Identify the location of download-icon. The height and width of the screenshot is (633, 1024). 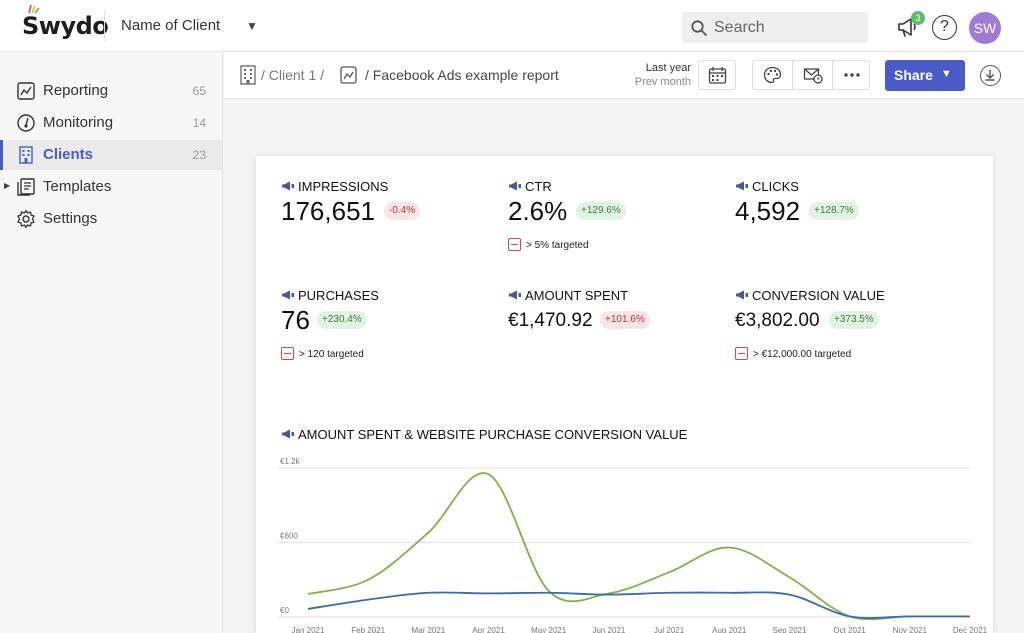
(990, 75).